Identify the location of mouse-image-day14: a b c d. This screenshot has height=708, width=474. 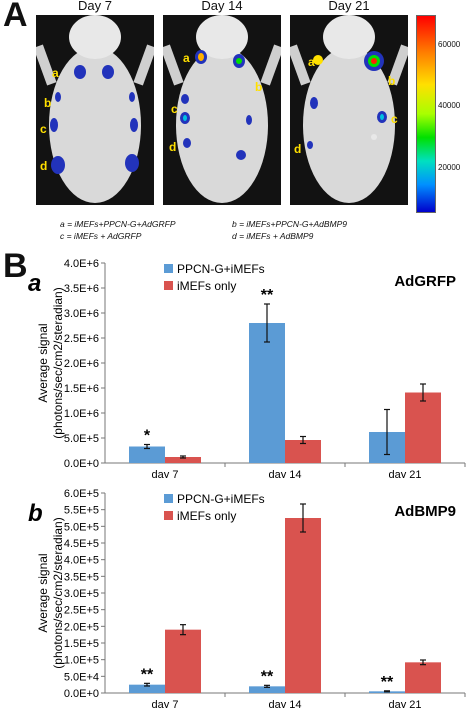
(222, 110).